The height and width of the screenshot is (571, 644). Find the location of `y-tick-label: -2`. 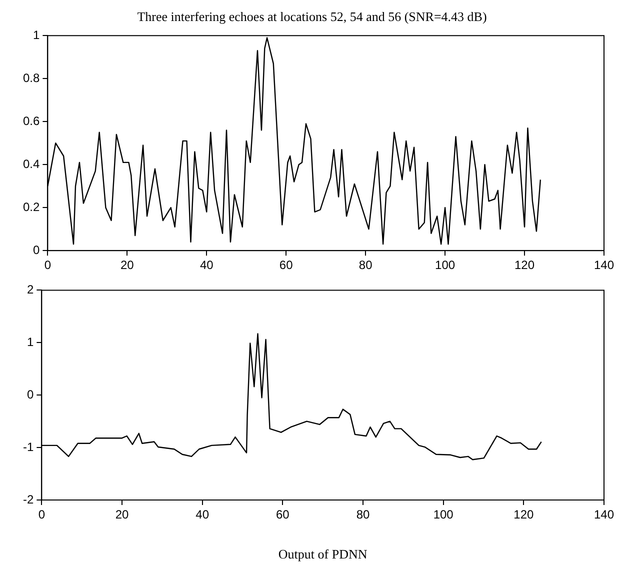

y-tick-label: -2 is located at coordinates (28, 499).